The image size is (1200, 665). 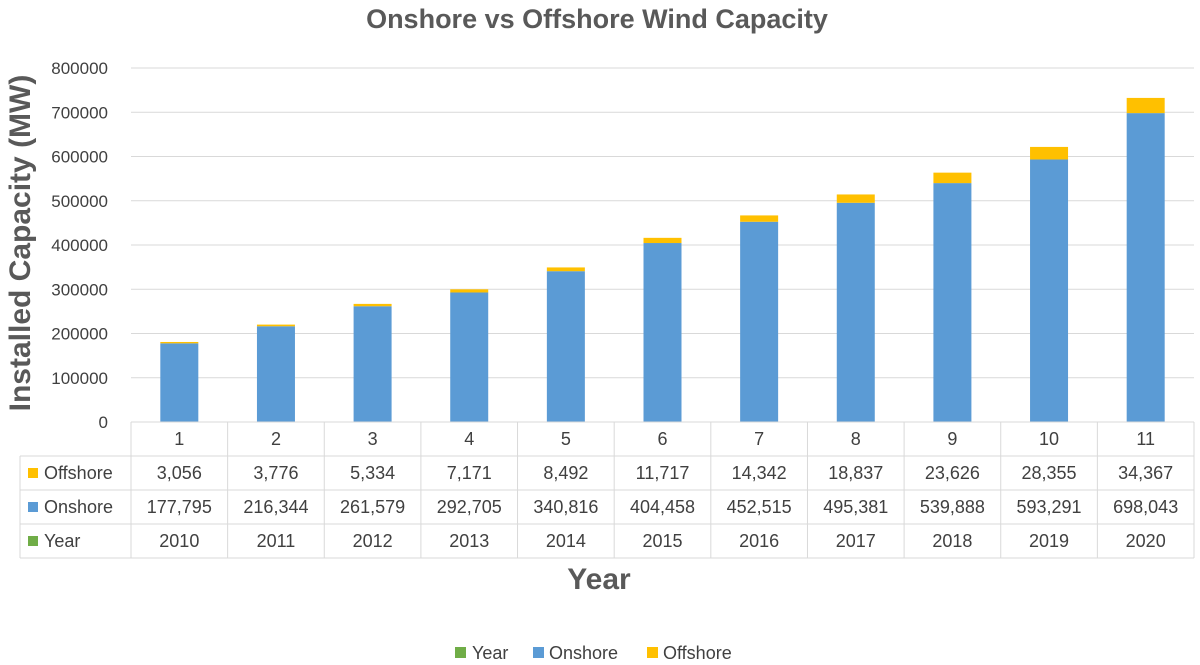 What do you see at coordinates (952, 541) in the screenshot?
I see `table-cell: 2018` at bounding box center [952, 541].